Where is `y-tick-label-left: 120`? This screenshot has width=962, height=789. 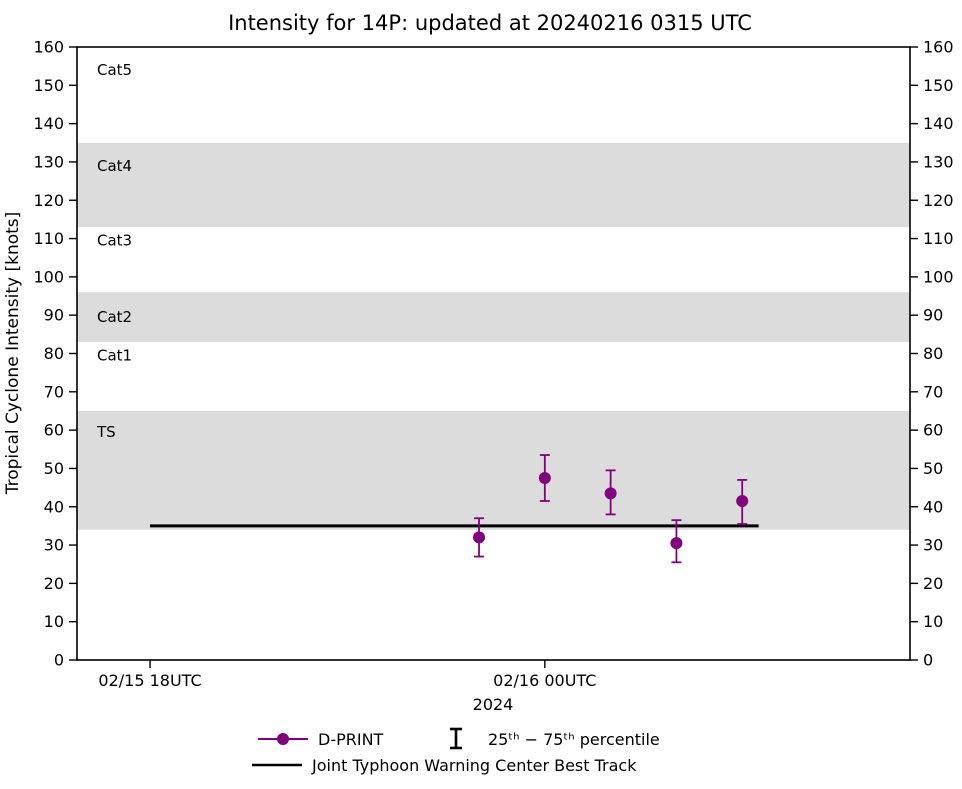 y-tick-label-left: 120 is located at coordinates (48, 200).